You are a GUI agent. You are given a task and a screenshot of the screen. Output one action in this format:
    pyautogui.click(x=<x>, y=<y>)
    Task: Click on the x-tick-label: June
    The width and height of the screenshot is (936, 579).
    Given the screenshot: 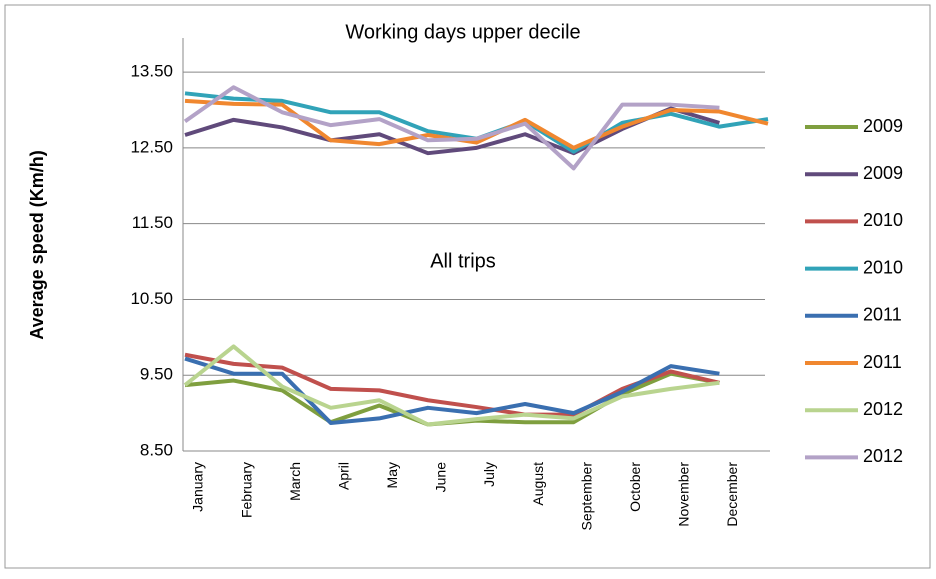 What is the action you would take?
    pyautogui.click(x=441, y=477)
    